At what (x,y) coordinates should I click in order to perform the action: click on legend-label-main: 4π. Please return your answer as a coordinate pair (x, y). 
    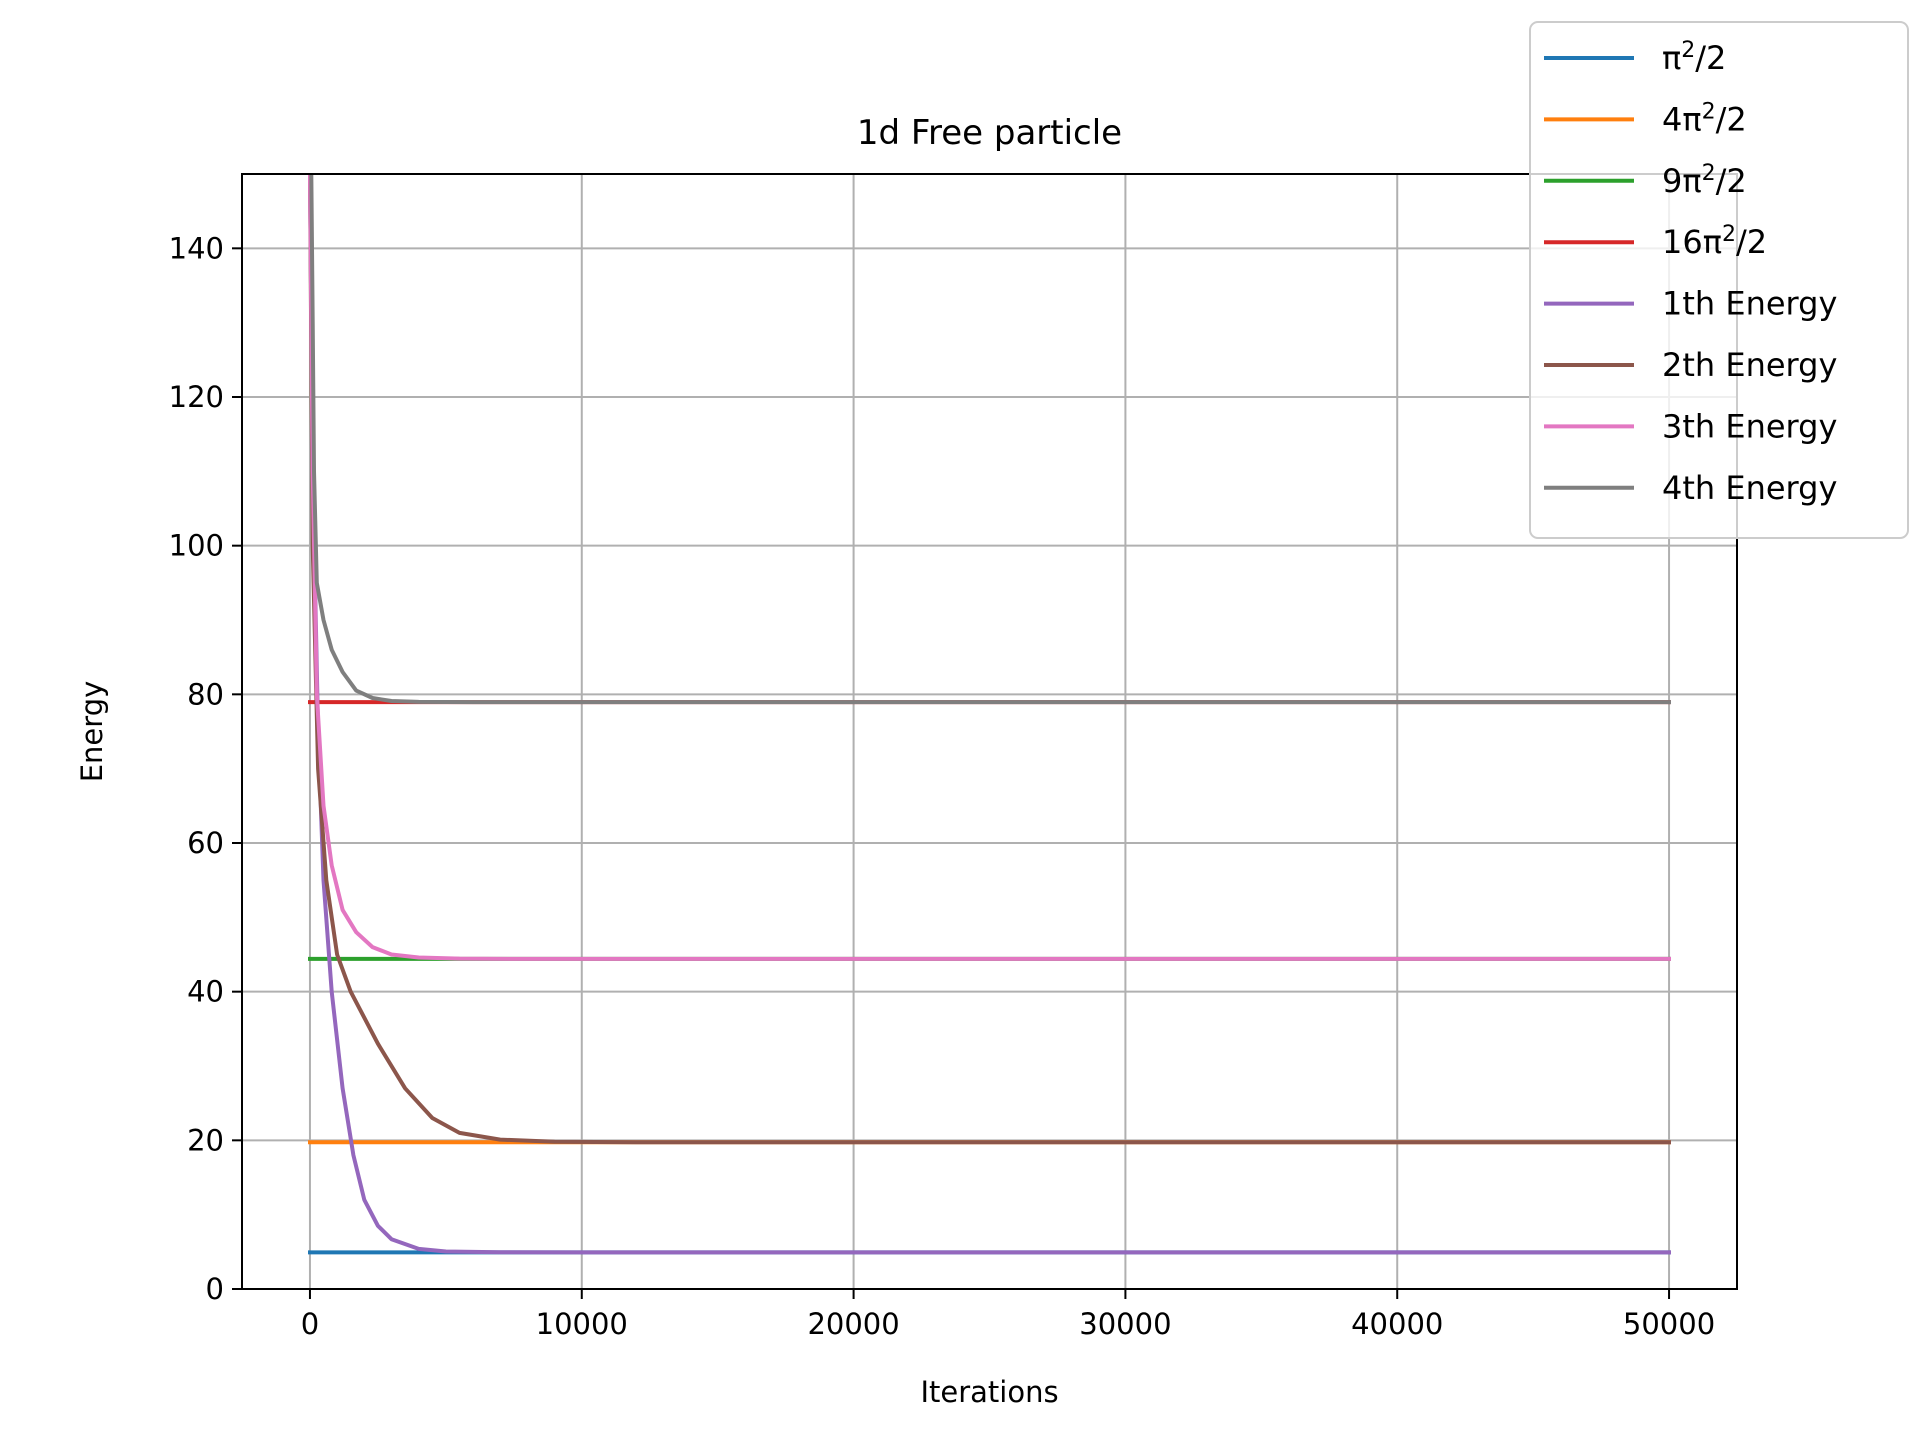
    Looking at the image, I should click on (1682, 119).